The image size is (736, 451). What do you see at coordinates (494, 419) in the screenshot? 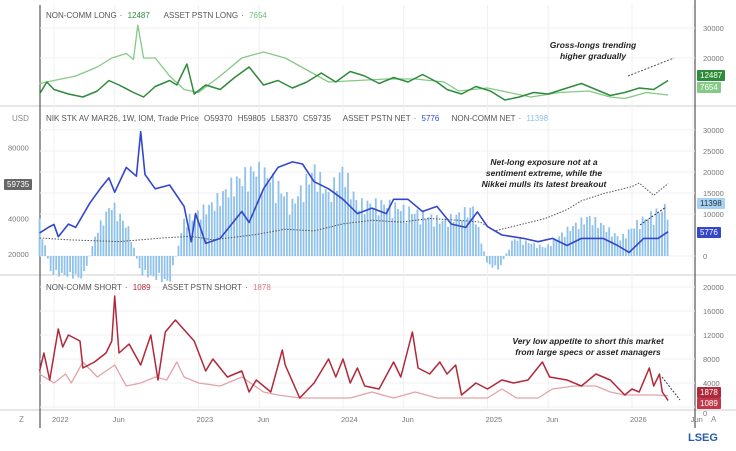
I see `x-tick-label: 2025` at bounding box center [494, 419].